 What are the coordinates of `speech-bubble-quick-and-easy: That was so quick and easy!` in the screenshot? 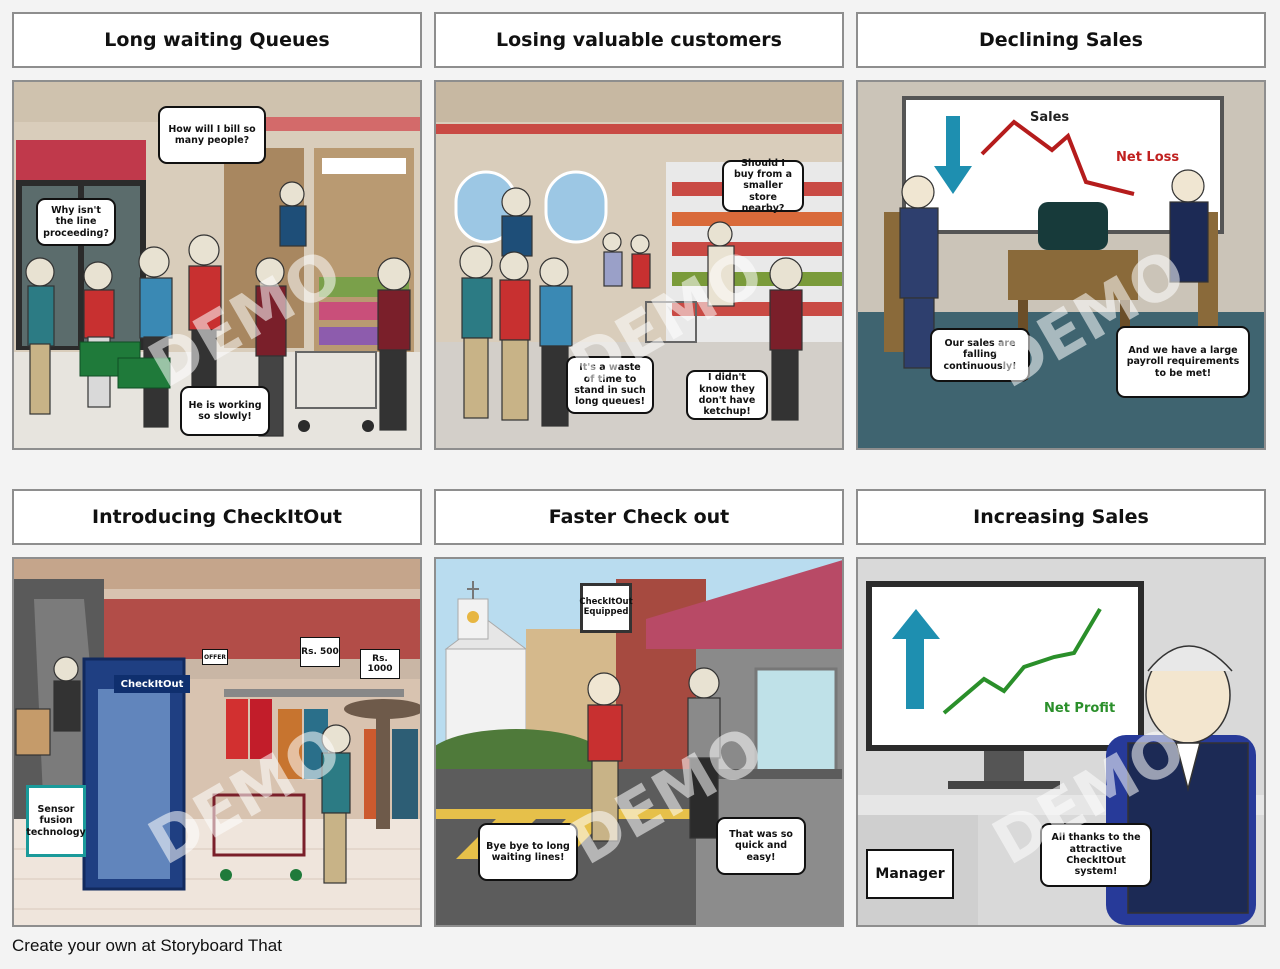 It's located at (761, 846).